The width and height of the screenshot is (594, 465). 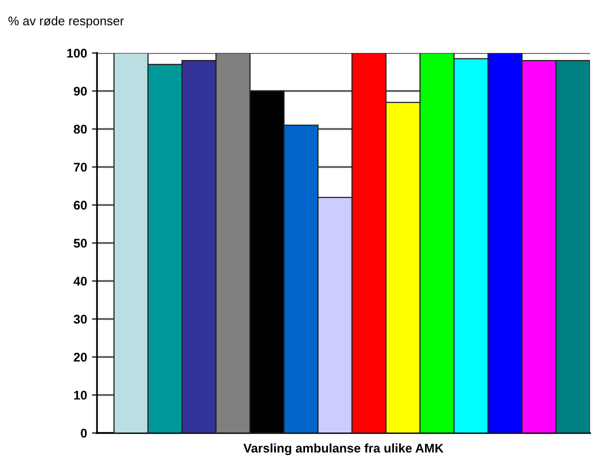 I want to click on y-tick-label: 50, so click(x=80, y=243).